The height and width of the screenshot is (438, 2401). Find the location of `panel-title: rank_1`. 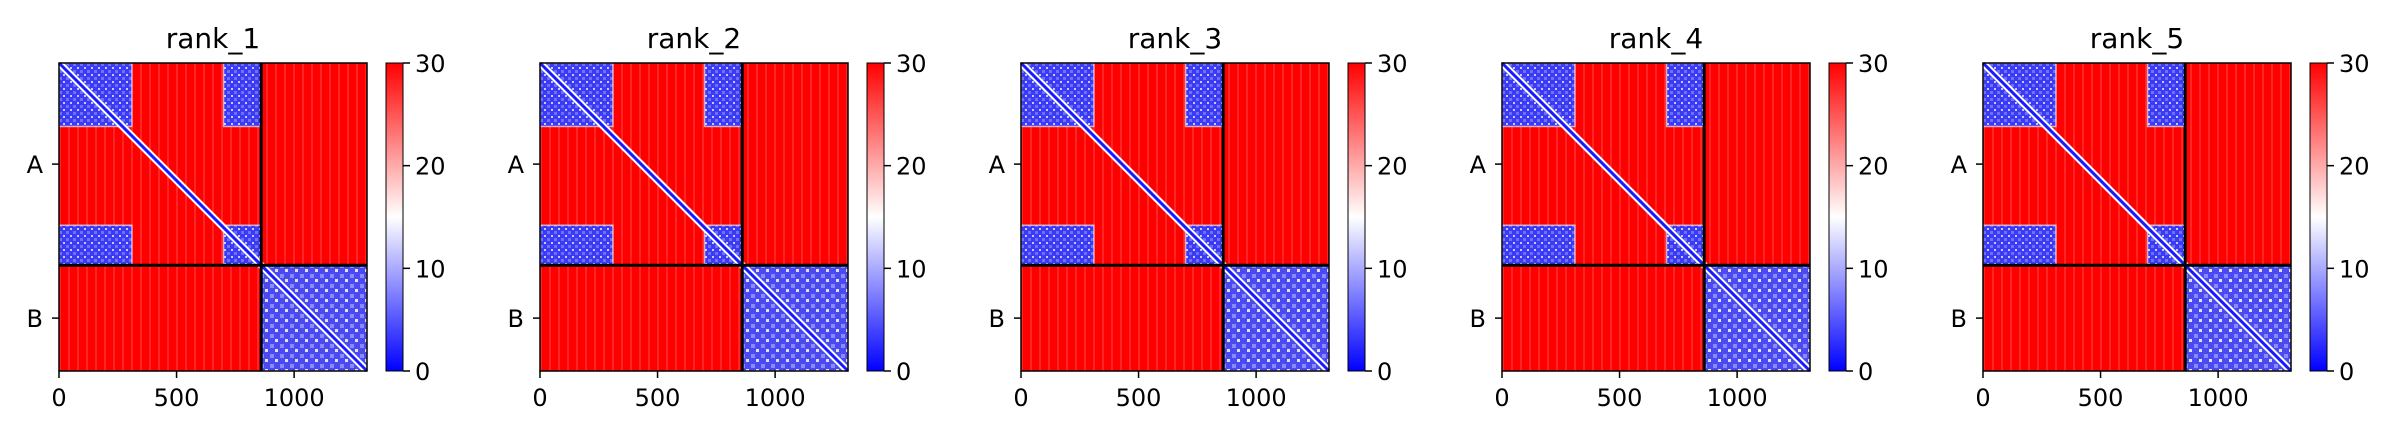

panel-title: rank_1 is located at coordinates (213, 38).